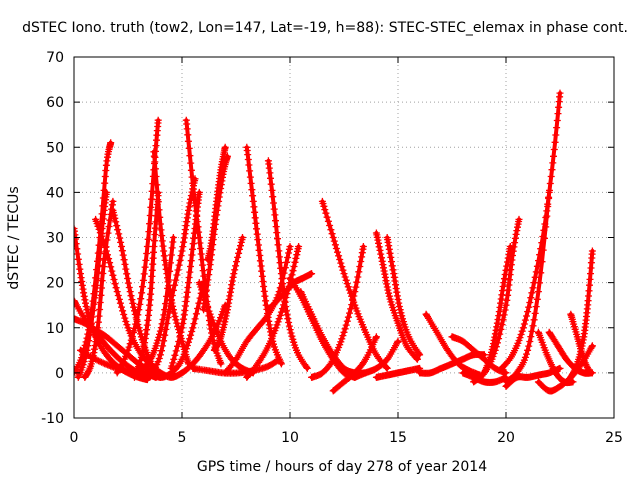 Image resolution: width=640 pixels, height=480 pixels. Describe the element at coordinates (52, 419) in the screenshot. I see `y-tick-label: -10` at that location.